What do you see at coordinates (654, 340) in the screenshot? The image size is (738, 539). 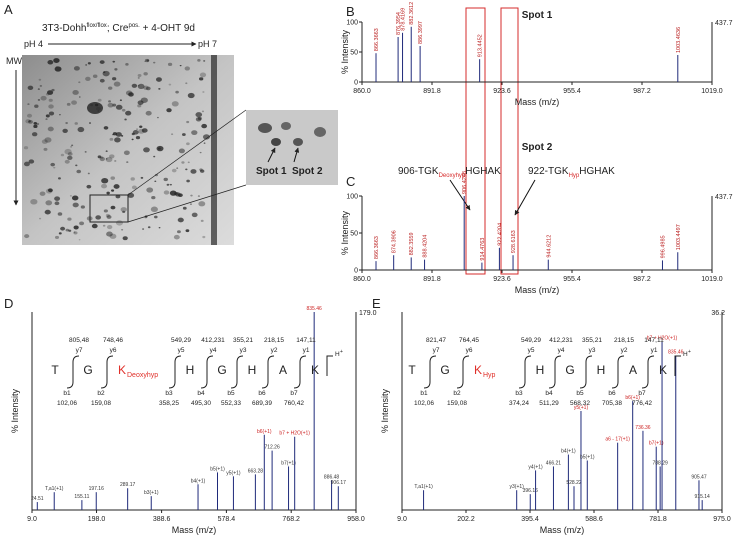 I see `y-ion-value: 147,11` at bounding box center [654, 340].